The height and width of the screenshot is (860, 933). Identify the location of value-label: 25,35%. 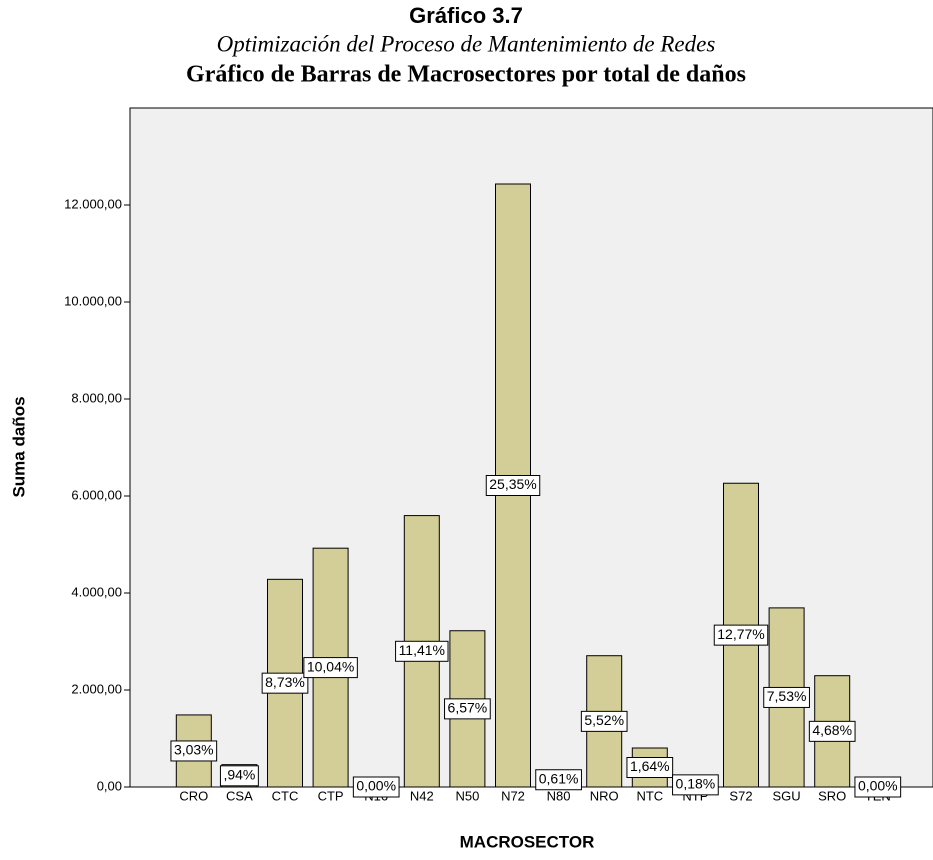
(512, 484).